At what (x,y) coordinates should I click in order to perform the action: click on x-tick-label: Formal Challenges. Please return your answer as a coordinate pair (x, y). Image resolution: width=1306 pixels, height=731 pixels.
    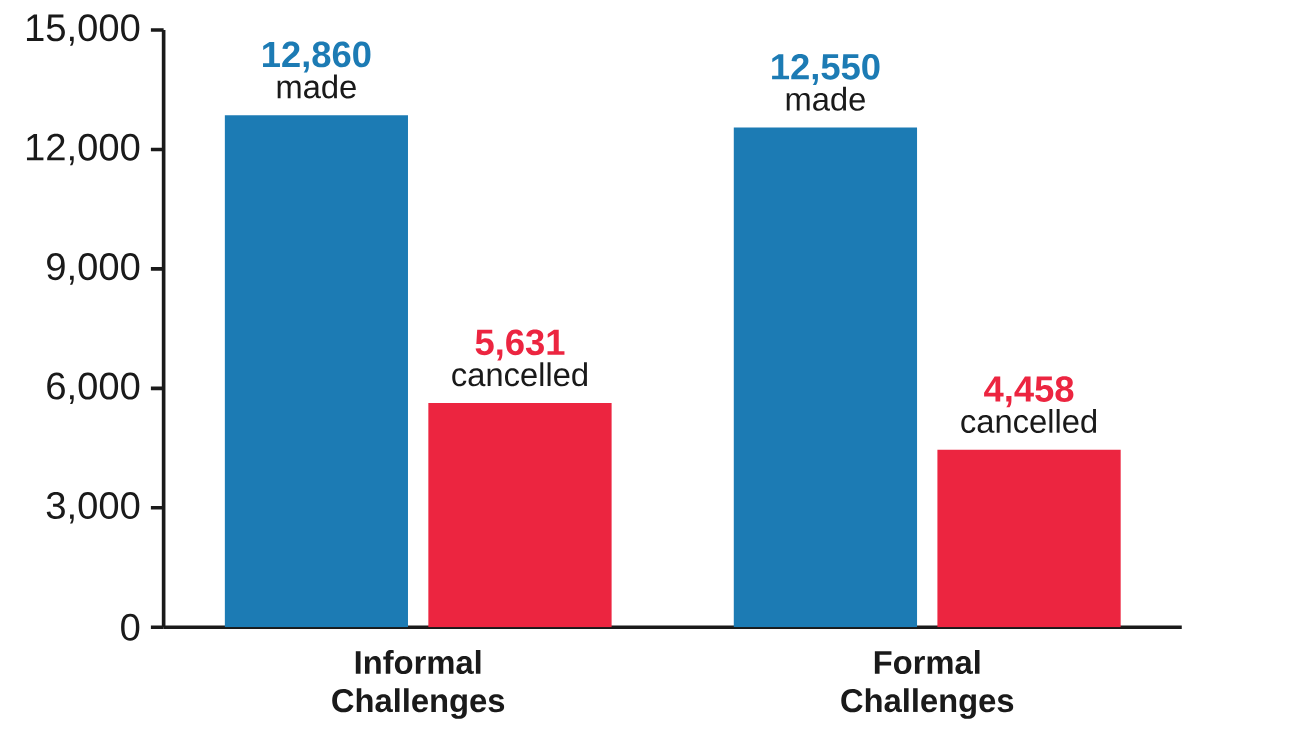
    Looking at the image, I should click on (927, 684).